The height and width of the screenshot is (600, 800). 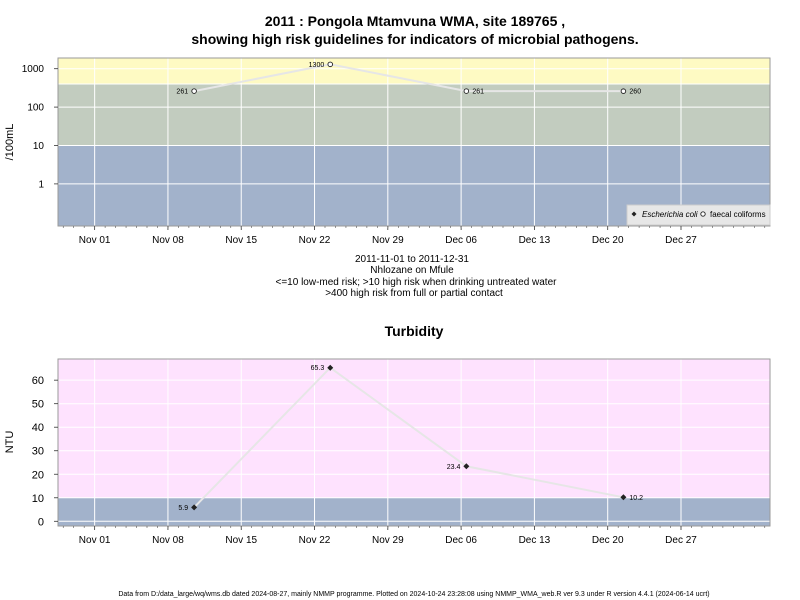 I want to click on data-label: 65.3, so click(x=318, y=368).